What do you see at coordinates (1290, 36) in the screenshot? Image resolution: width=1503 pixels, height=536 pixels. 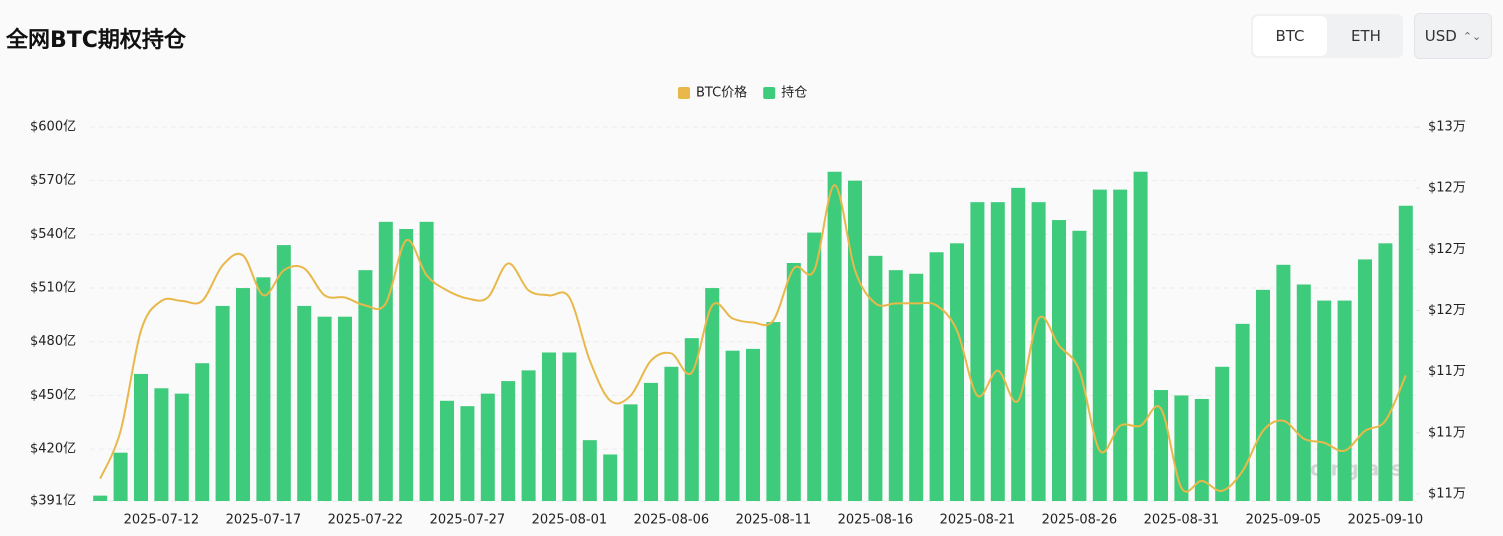 I see `asset-tab: BTC` at bounding box center [1290, 36].